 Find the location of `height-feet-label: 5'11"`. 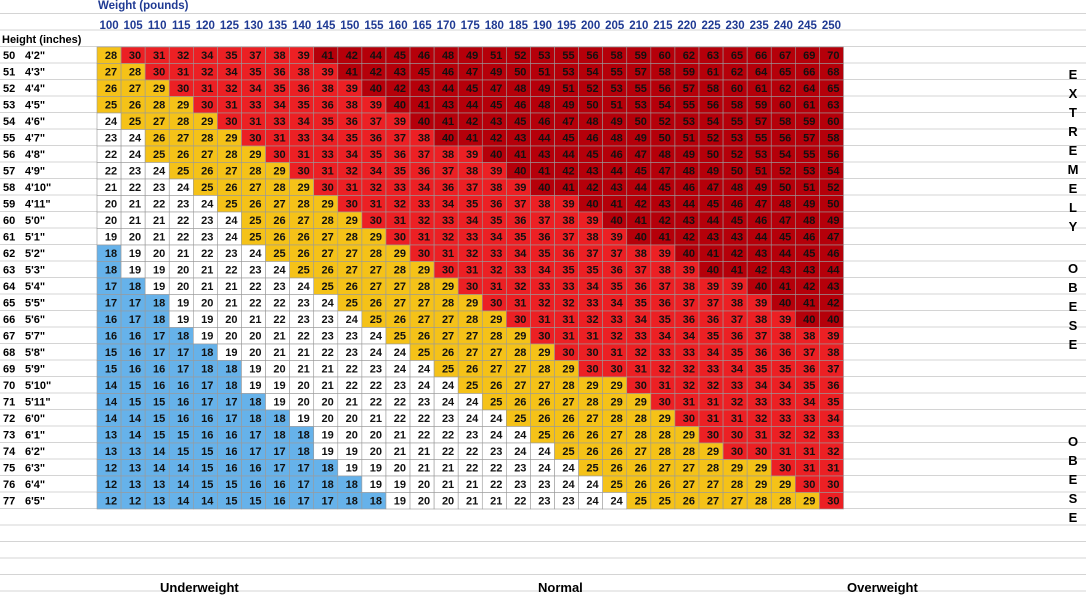

height-feet-label: 5'11" is located at coordinates (38, 403).